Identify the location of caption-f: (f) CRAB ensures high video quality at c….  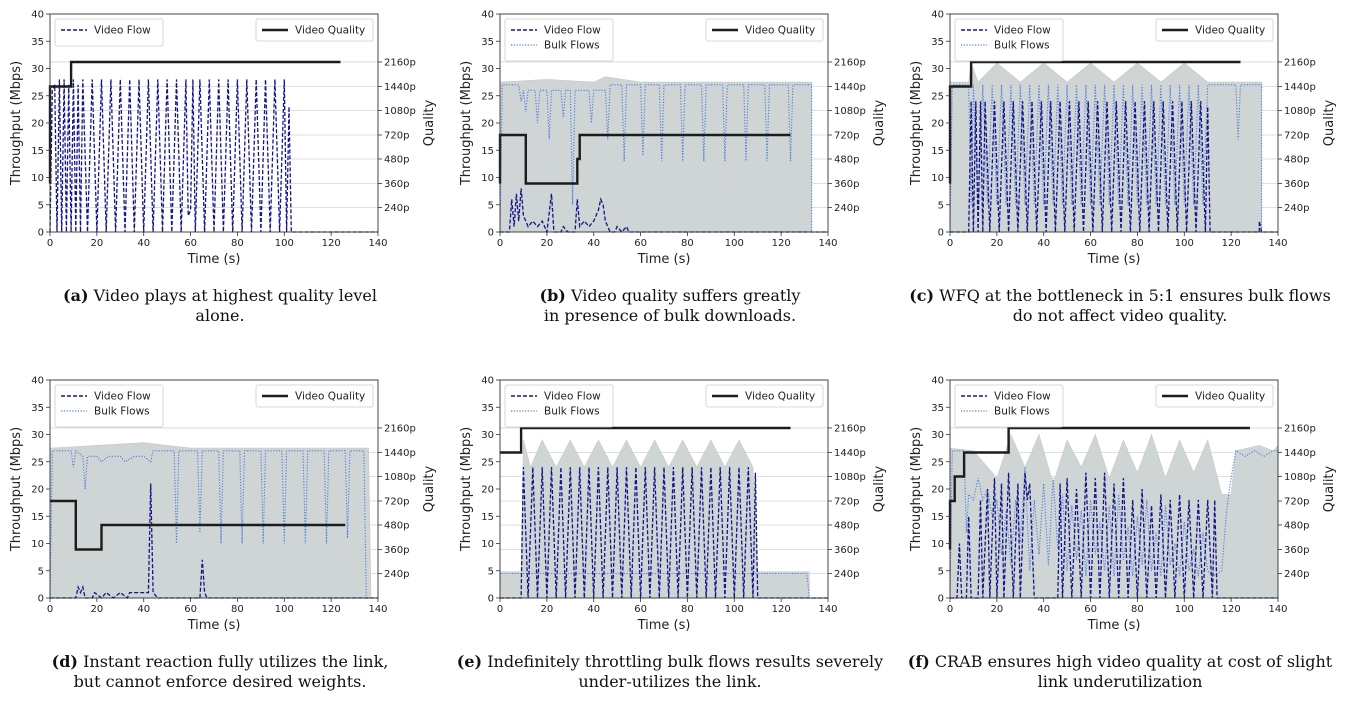
(1120, 672).